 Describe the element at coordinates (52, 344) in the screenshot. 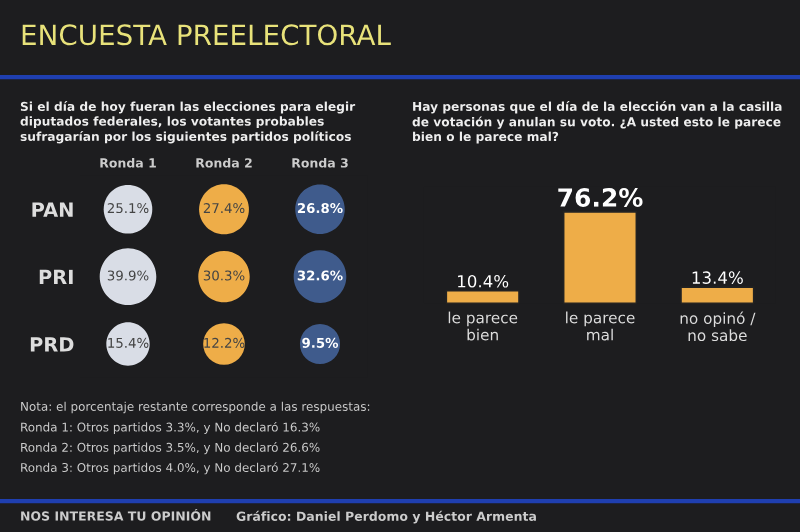

I see `y-tick-label: PRD` at that location.